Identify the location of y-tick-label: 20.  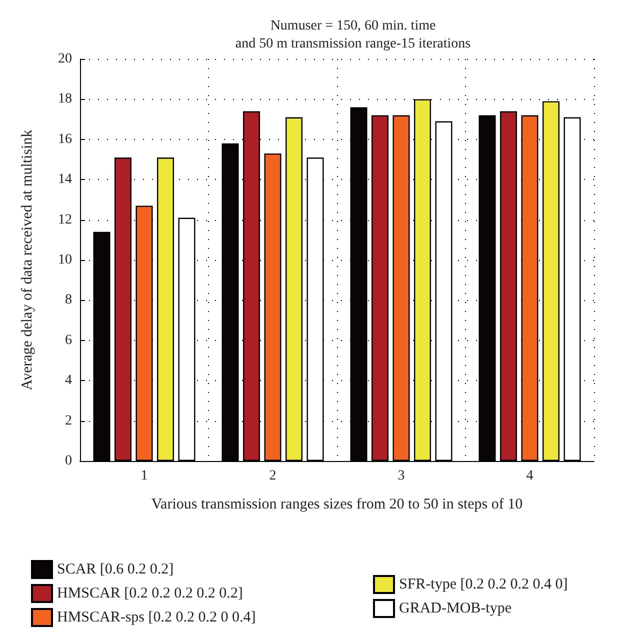
(65, 59).